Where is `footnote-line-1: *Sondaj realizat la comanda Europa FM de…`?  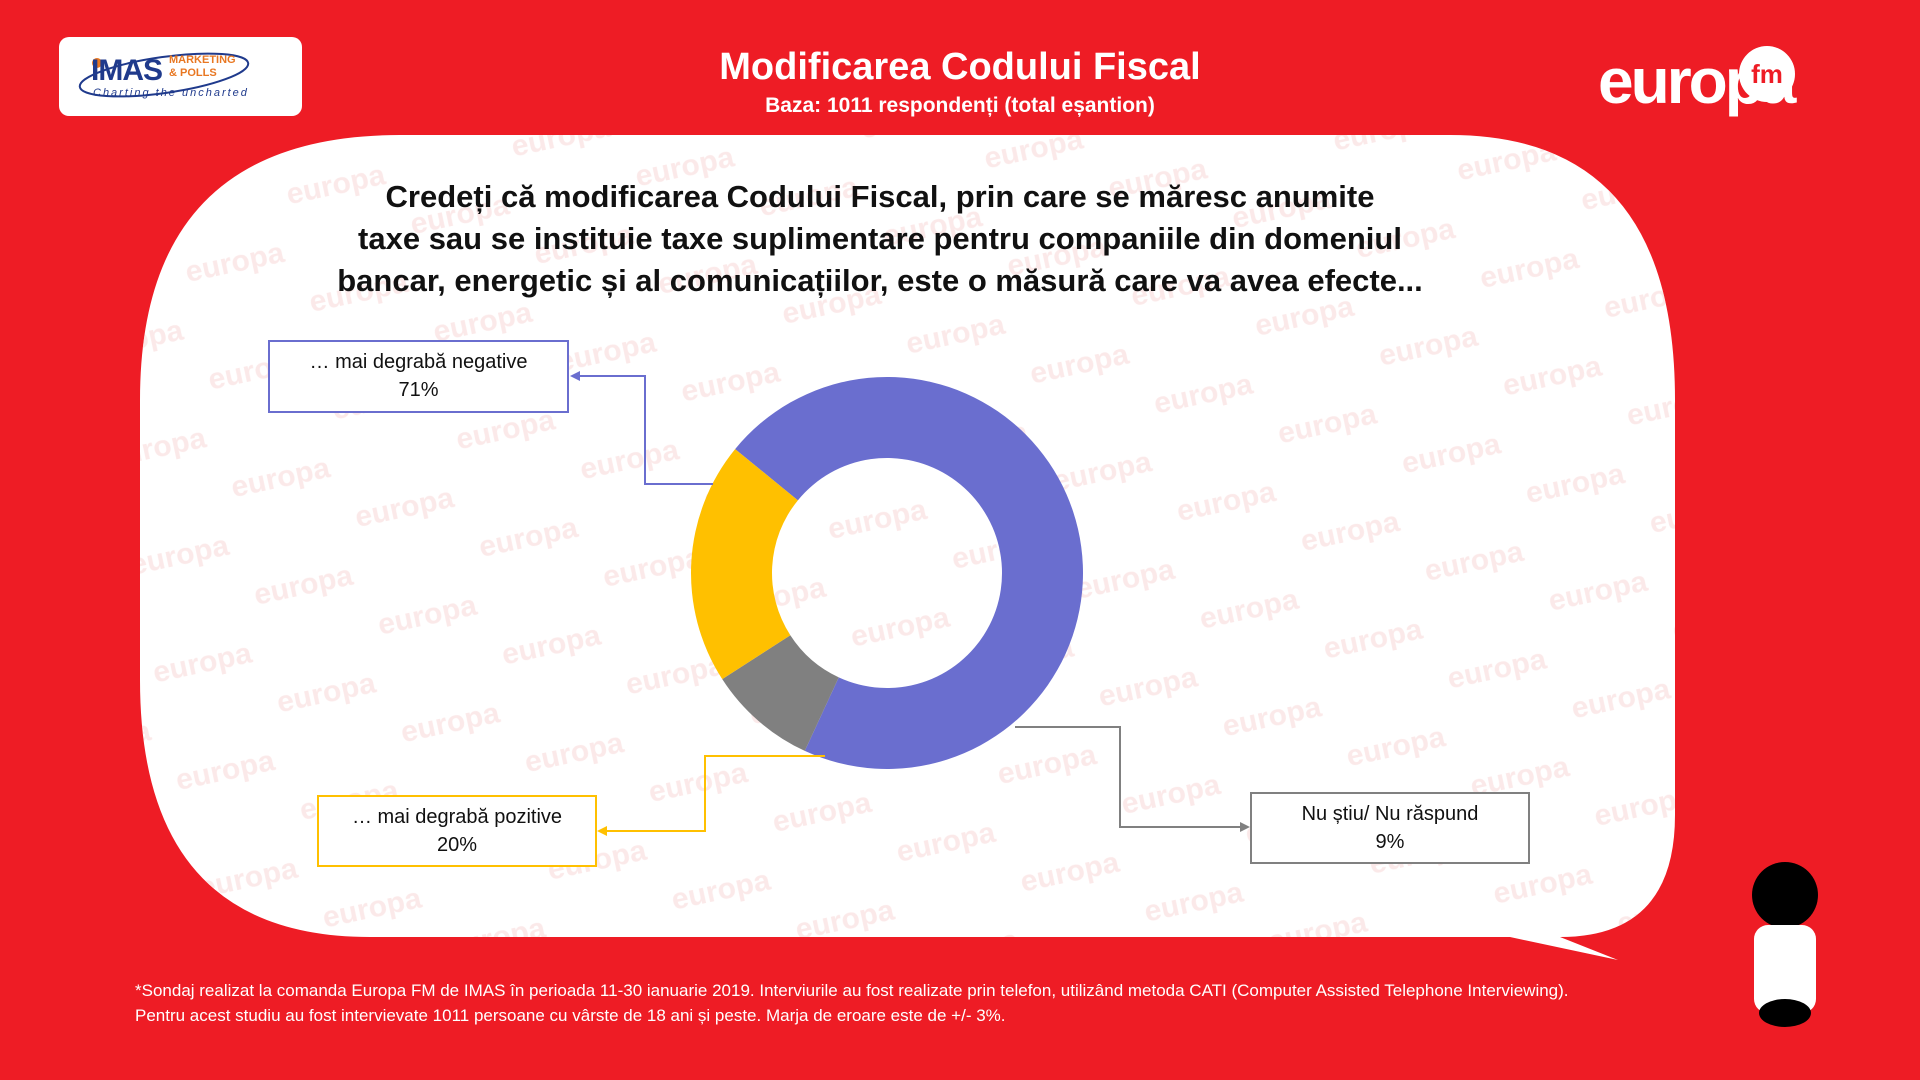
footnote-line-1: *Sondaj realizat la comanda Europa FM de… is located at coordinates (852, 990).